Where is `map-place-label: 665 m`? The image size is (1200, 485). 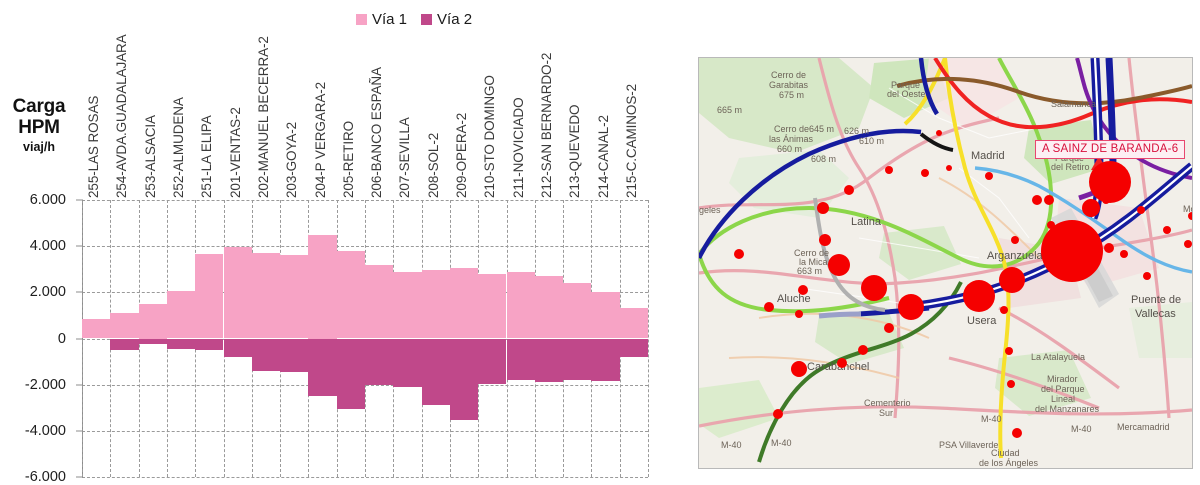
map-place-label: 665 m is located at coordinates (730, 110).